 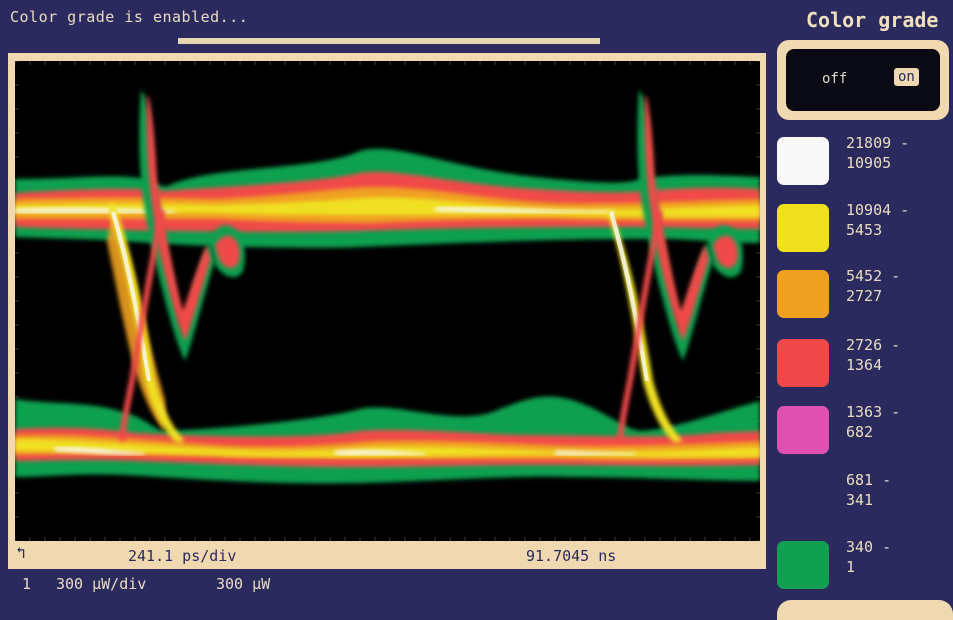 What do you see at coordinates (869, 557) in the screenshot?
I see `legend-label: 340 - 1` at bounding box center [869, 557].